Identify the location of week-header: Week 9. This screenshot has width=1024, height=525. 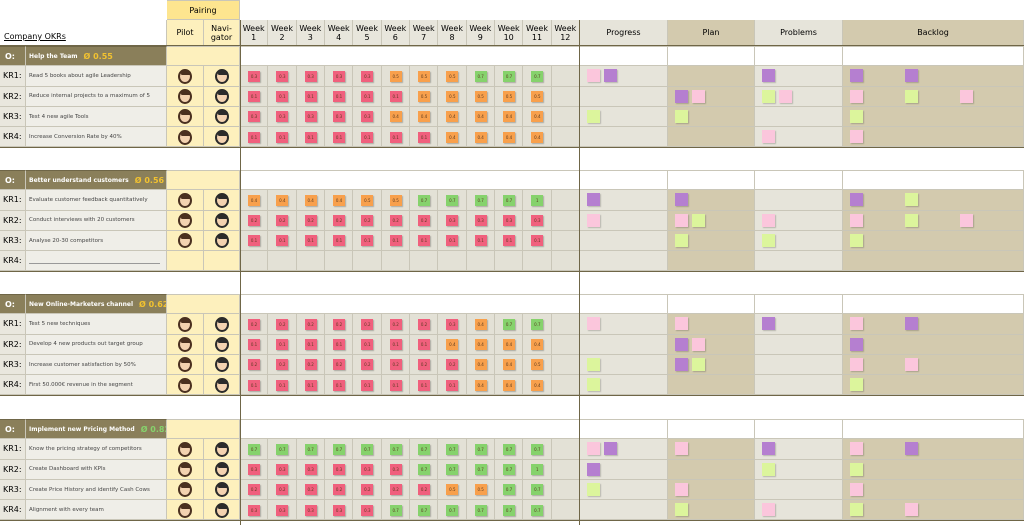
(480, 33).